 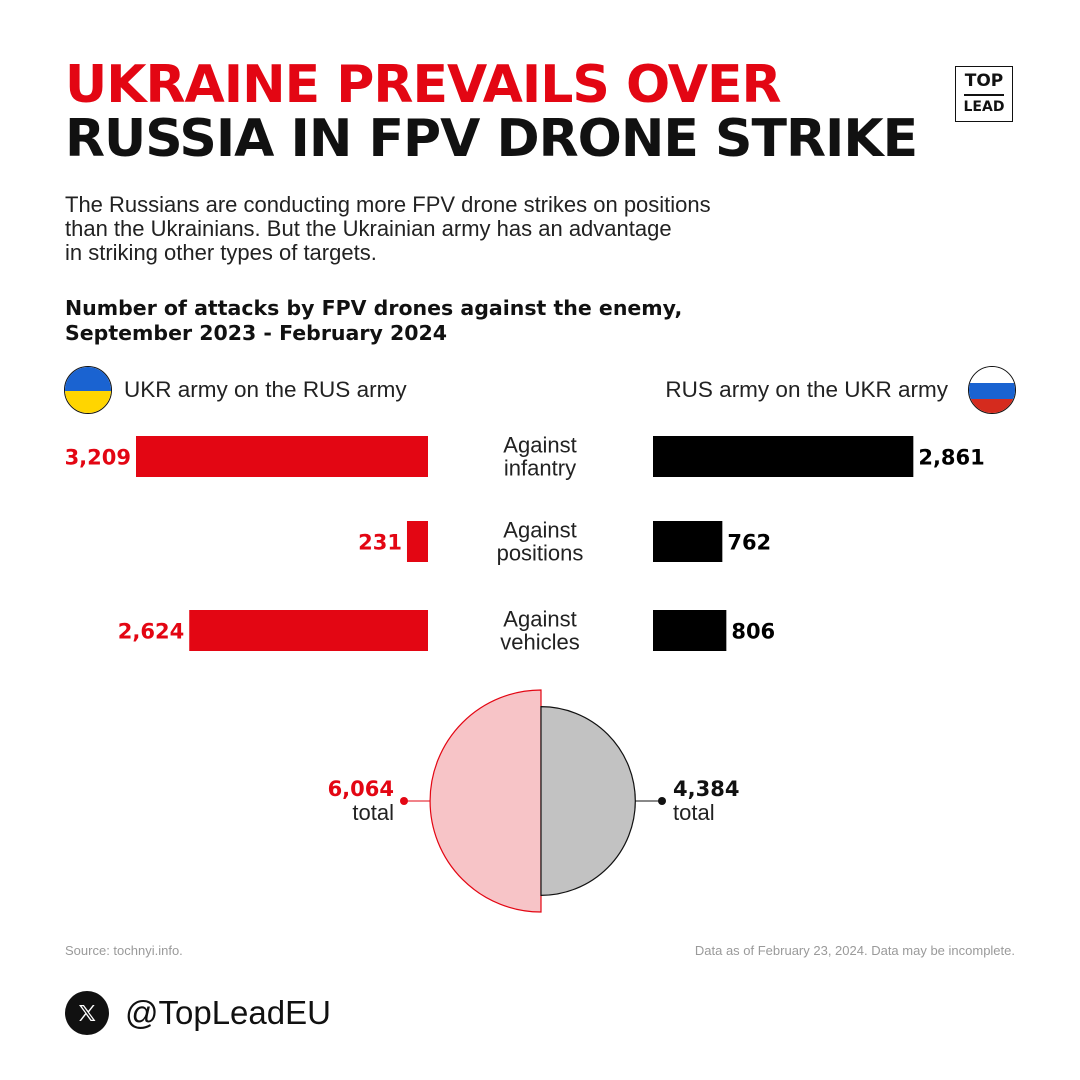 I want to click on legend-rus-label: RUS army on the UKR army, so click(x=806, y=389).